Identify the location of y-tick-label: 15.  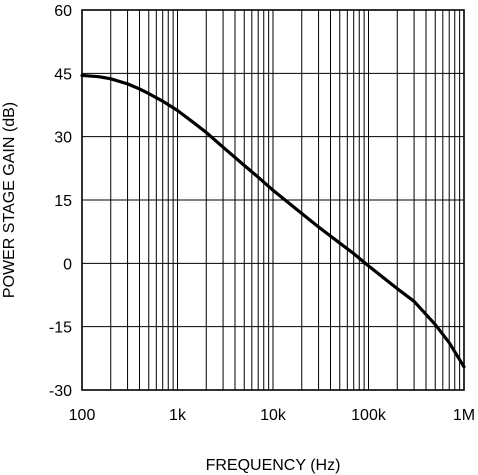
(63, 201).